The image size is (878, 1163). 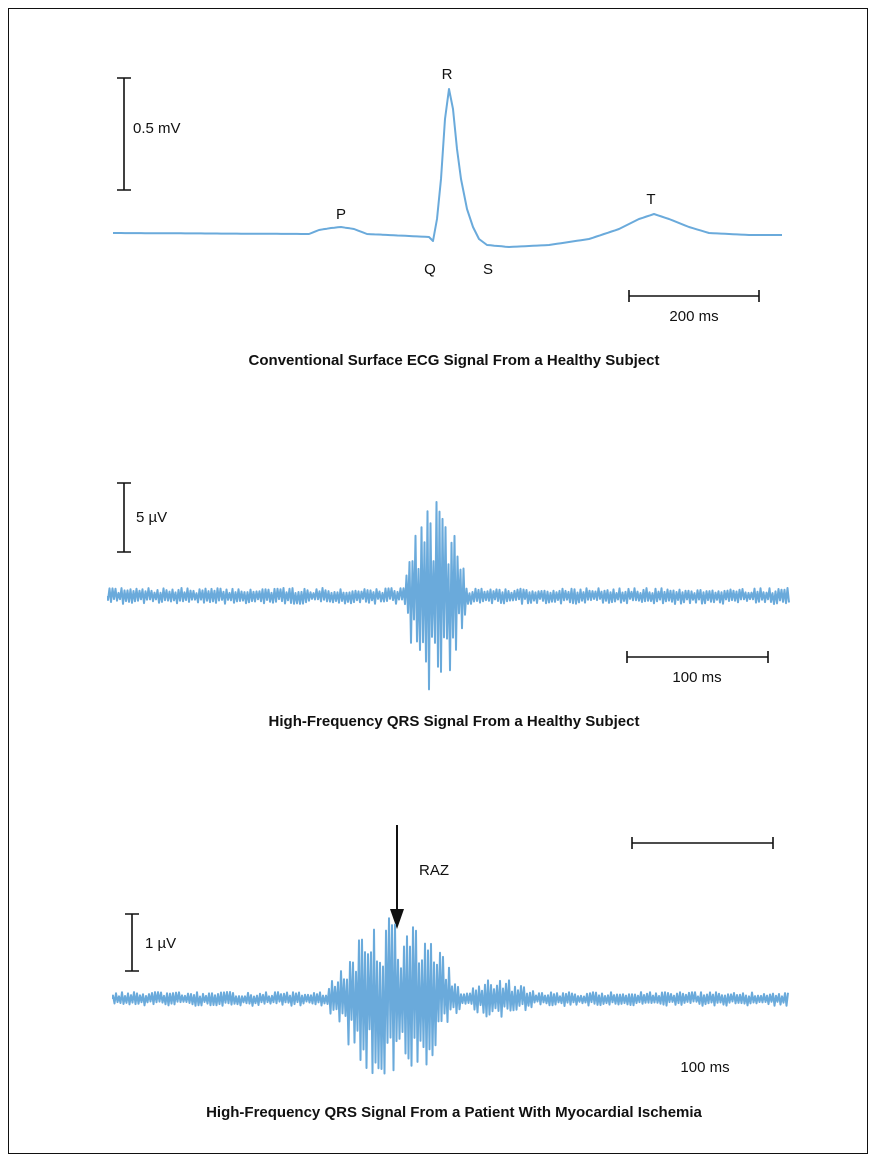 What do you see at coordinates (488, 269) in the screenshot?
I see `s-wave-label: S` at bounding box center [488, 269].